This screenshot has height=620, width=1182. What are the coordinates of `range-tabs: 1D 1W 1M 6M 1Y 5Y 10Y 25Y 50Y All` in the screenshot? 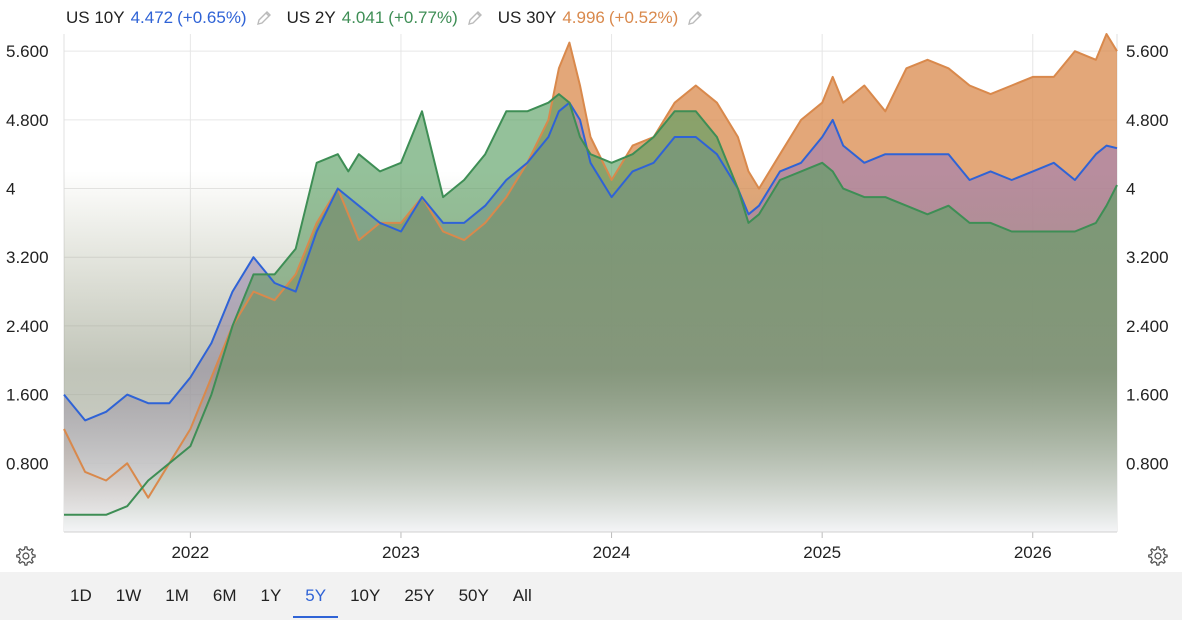 It's located at (301, 596).